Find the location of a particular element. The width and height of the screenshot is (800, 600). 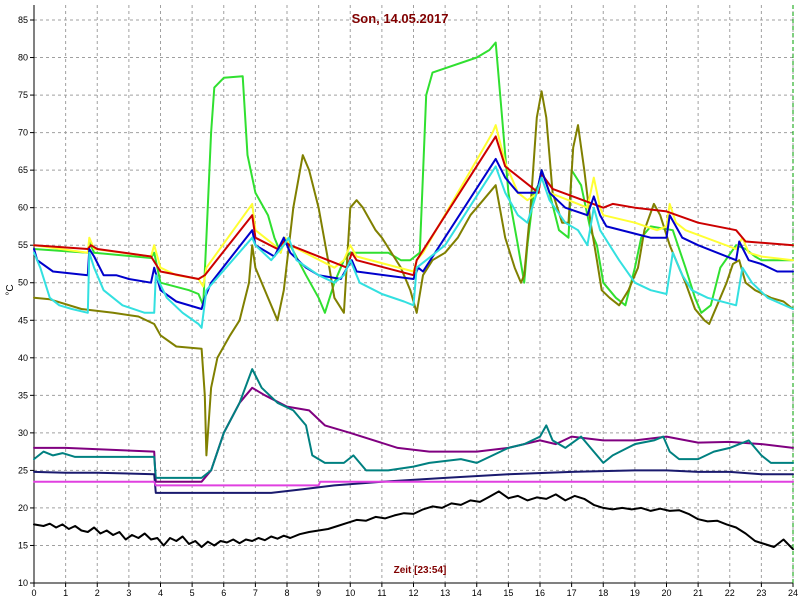

y-tick-label: 40 is located at coordinates (23, 358).